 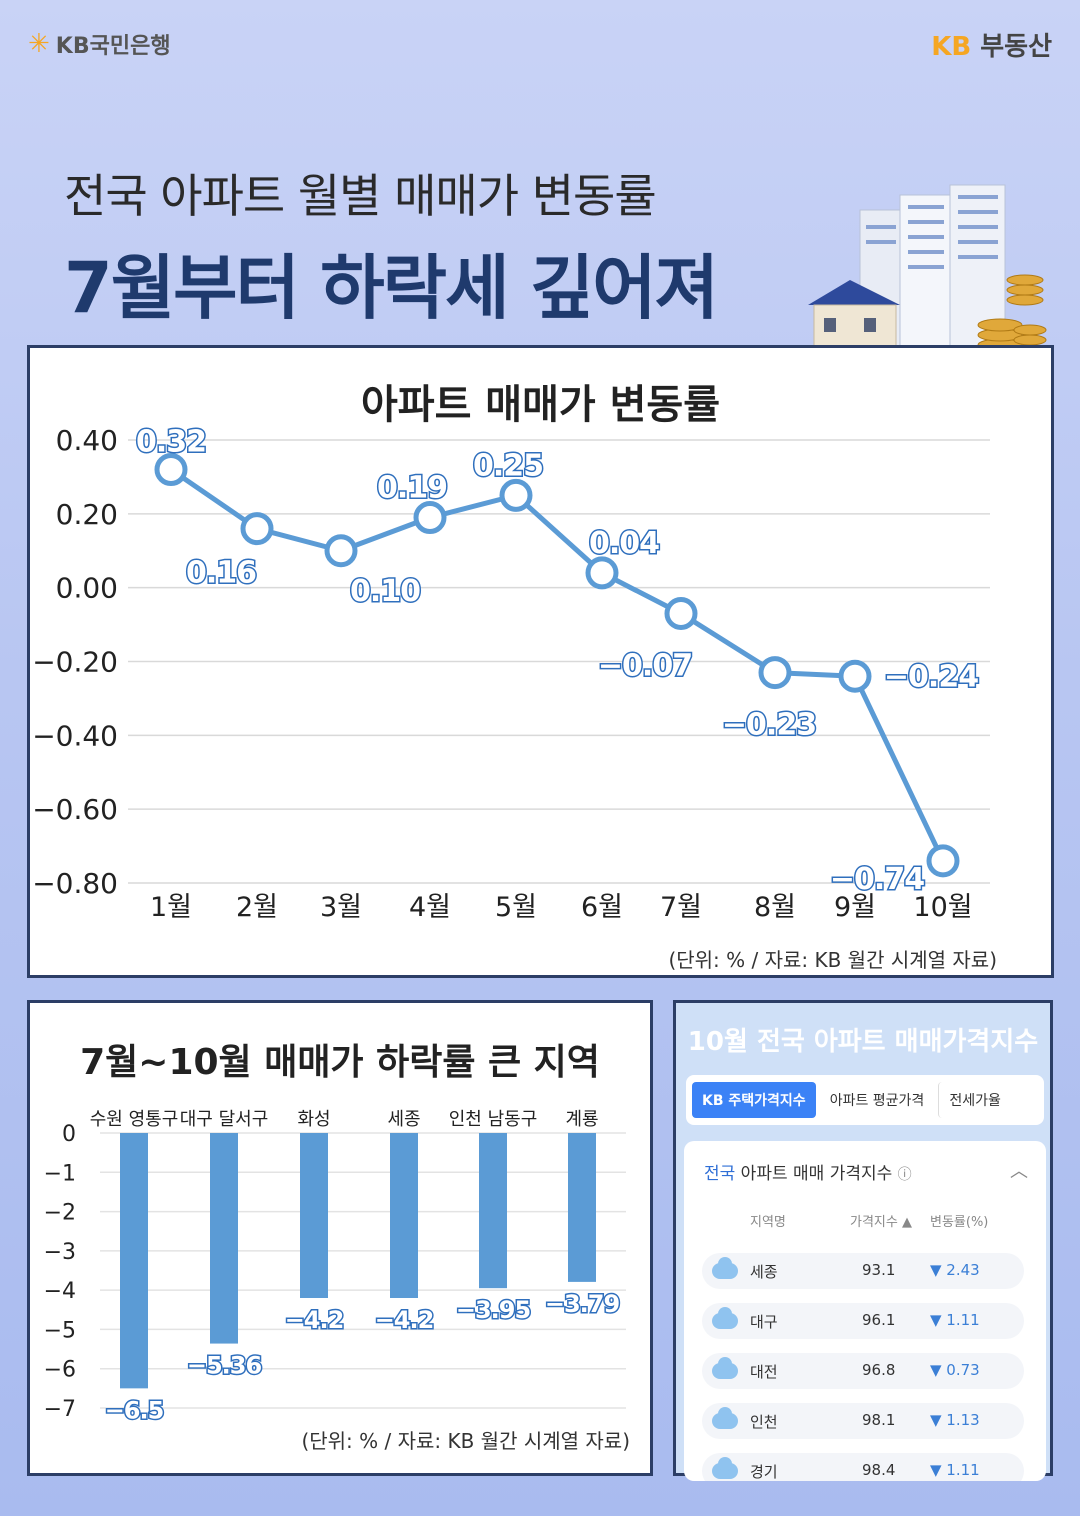 I want to click on y-tick-label: −0.40, so click(x=75, y=735).